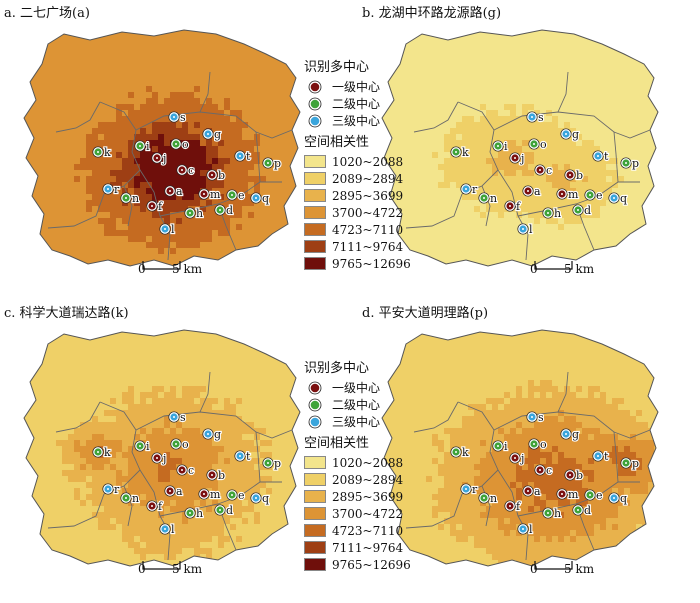 This screenshot has width=700, height=603. Describe the element at coordinates (368, 178) in the screenshot. I see `legend-class-label: 2089~2894` at that location.